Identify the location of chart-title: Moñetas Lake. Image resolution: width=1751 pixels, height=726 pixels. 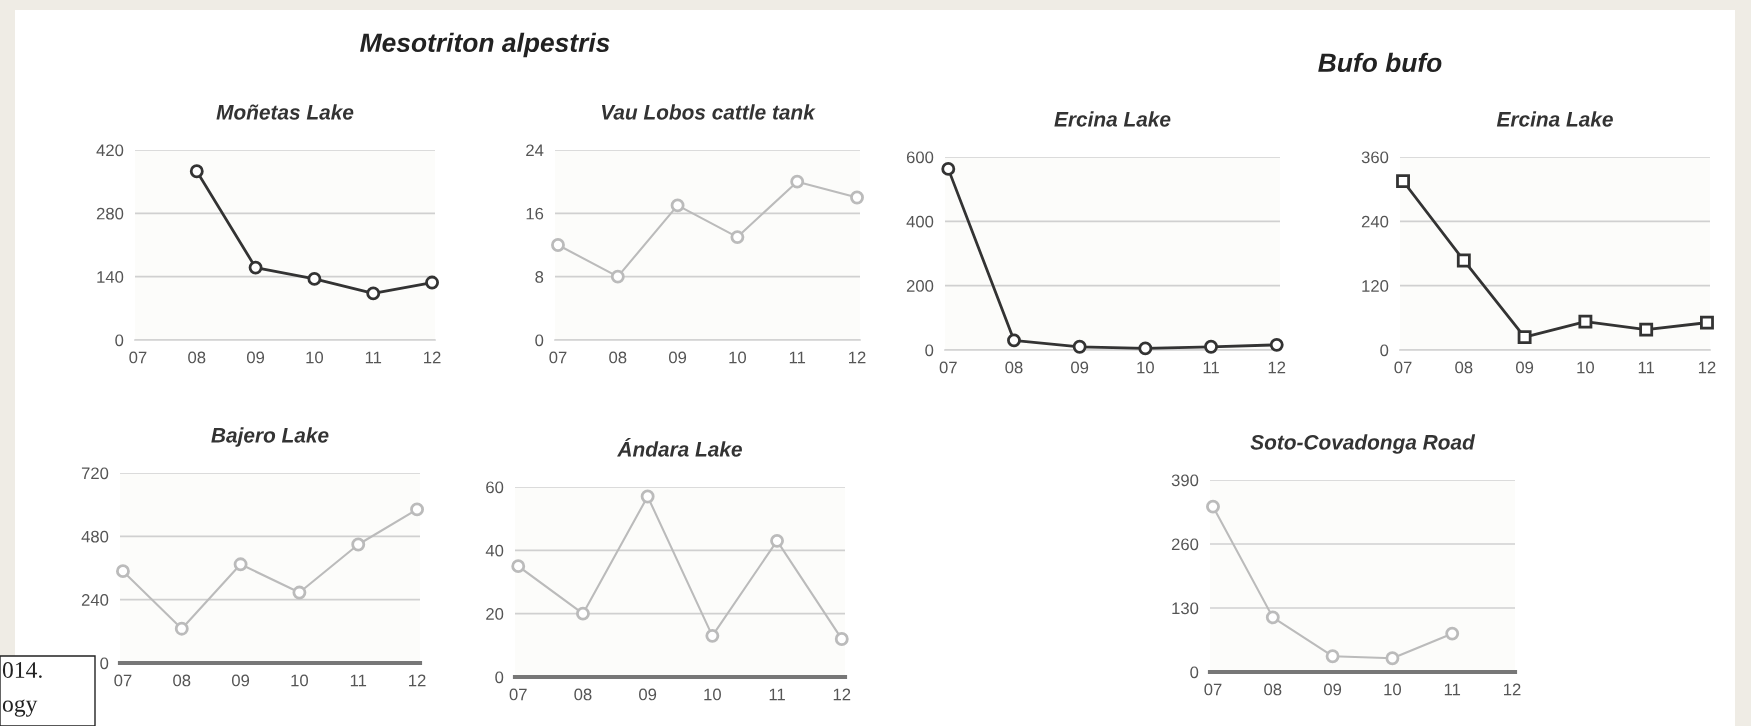
(285, 112).